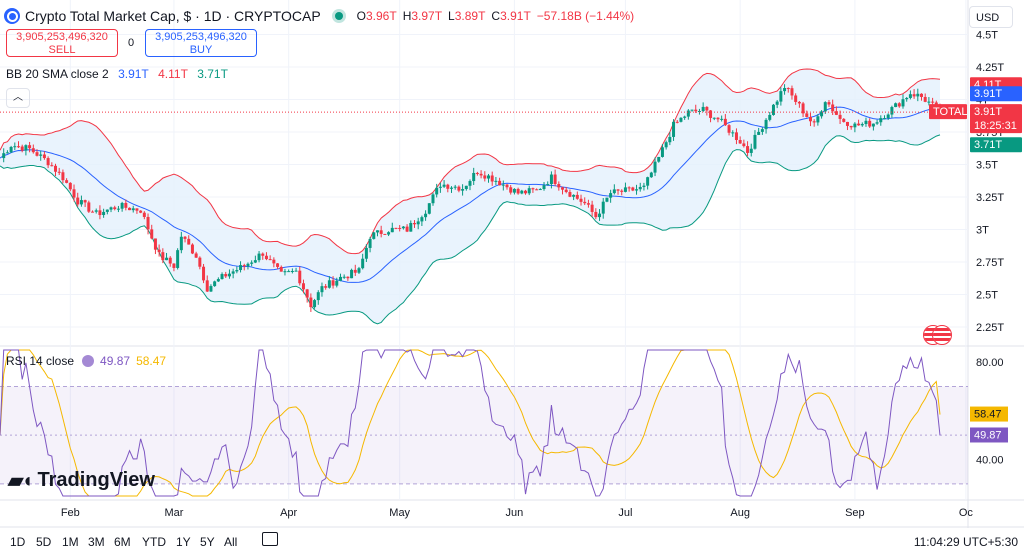  Describe the element at coordinates (173, 74) in the screenshot. I see `bb-upper-value: 4.11T` at that location.